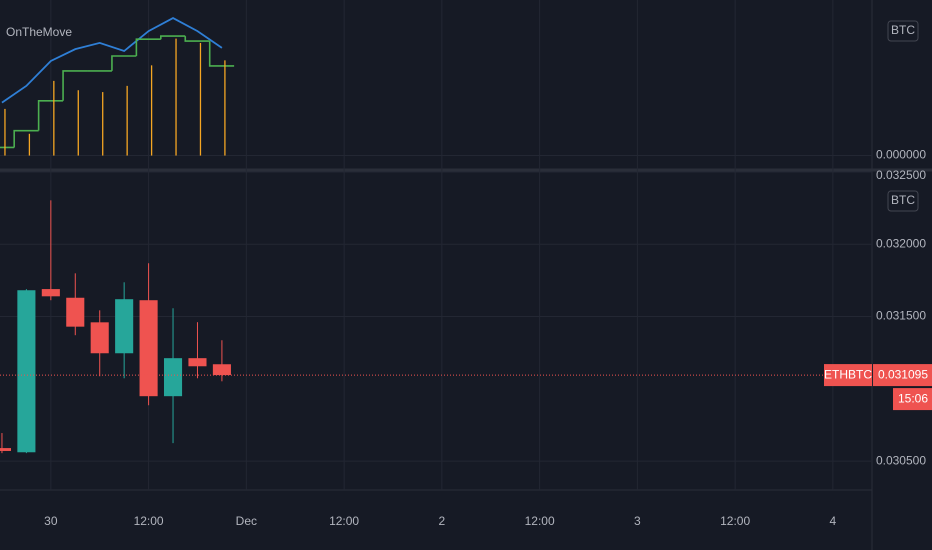 The height and width of the screenshot is (550, 932). What do you see at coordinates (901, 460) in the screenshot?
I see `y-tick-label: 0.030500` at bounding box center [901, 460].